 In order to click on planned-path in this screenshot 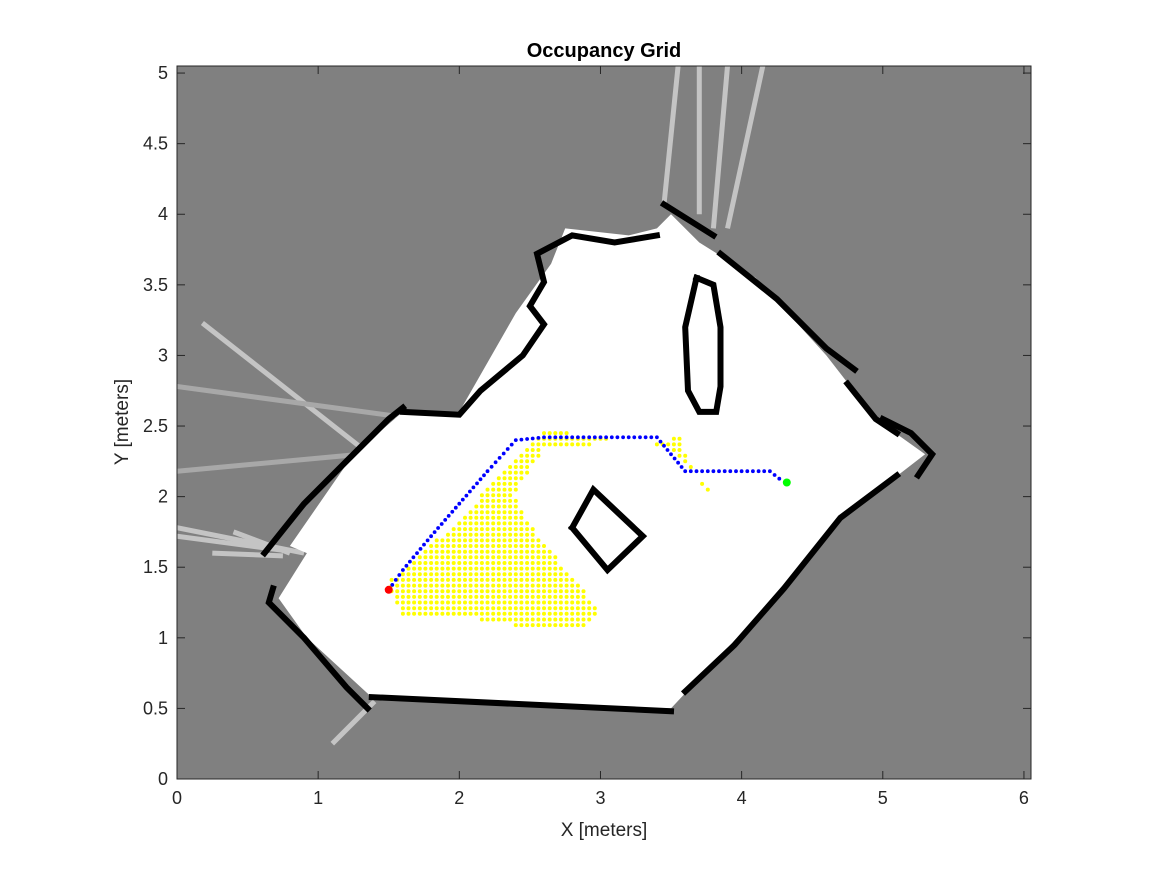, I will do `click(584, 513)`.